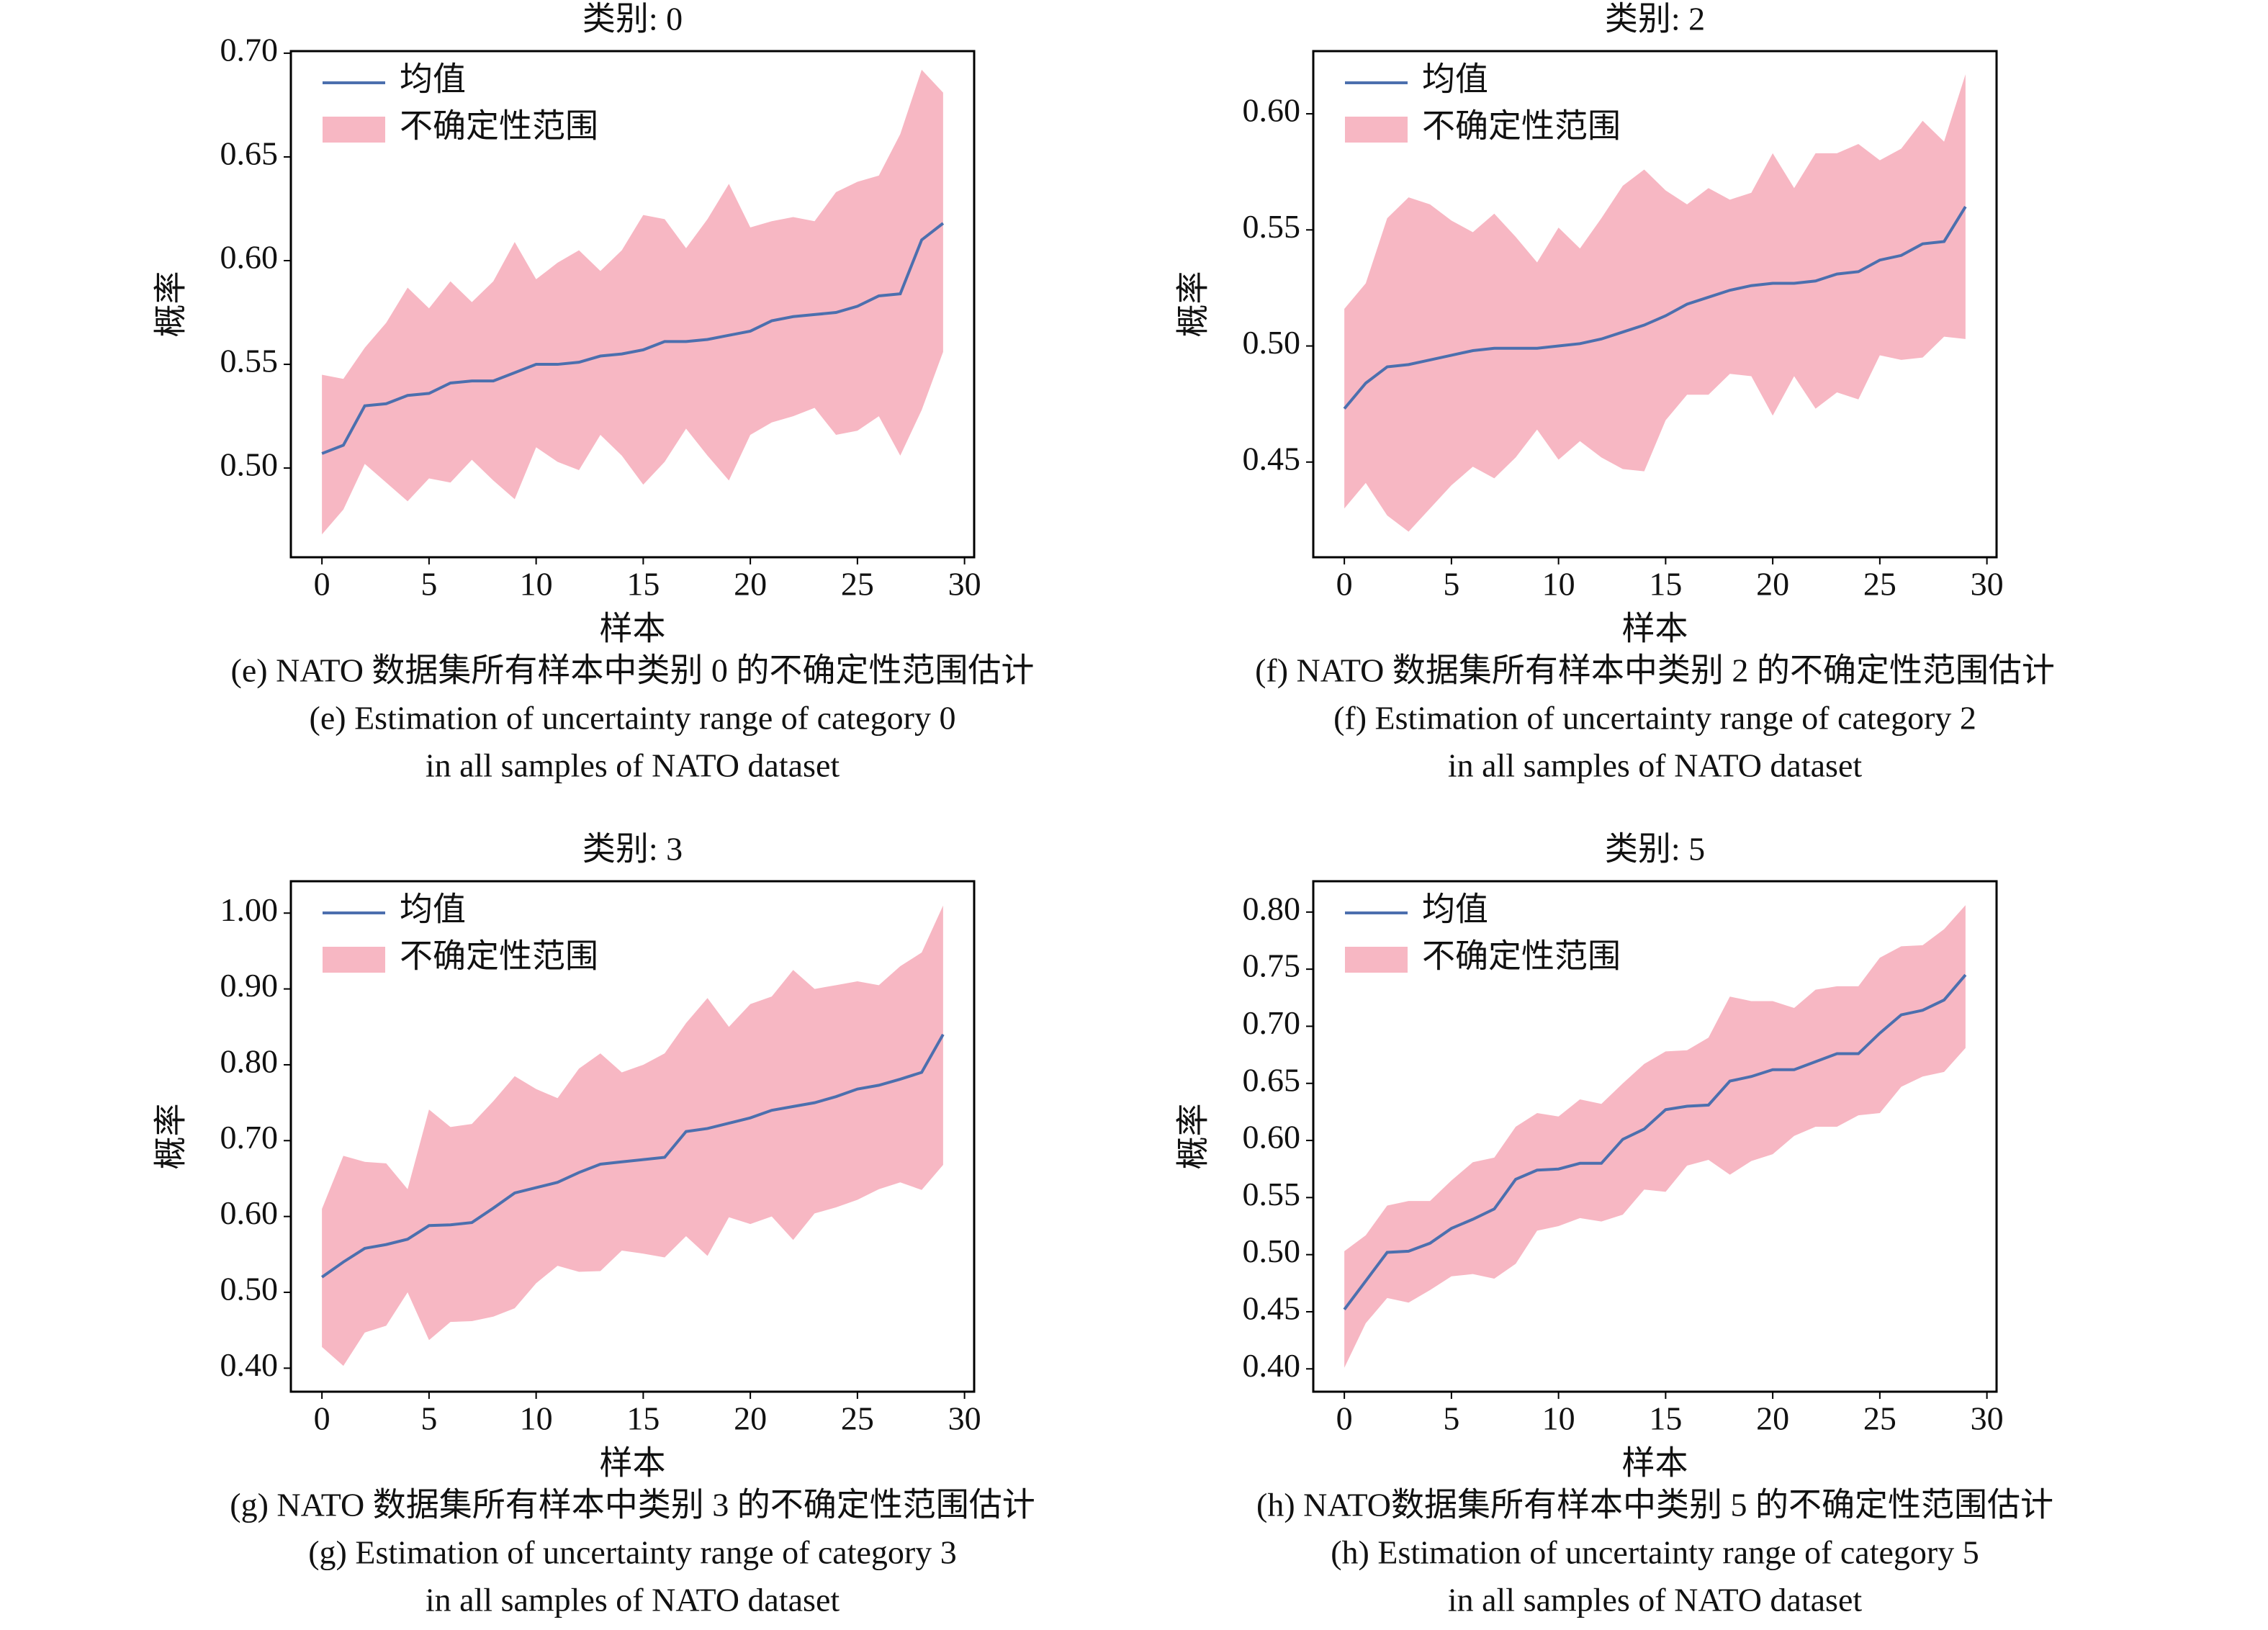 The height and width of the screenshot is (1630, 2268). I want to click on y-tick-label: 1.00, so click(249, 909).